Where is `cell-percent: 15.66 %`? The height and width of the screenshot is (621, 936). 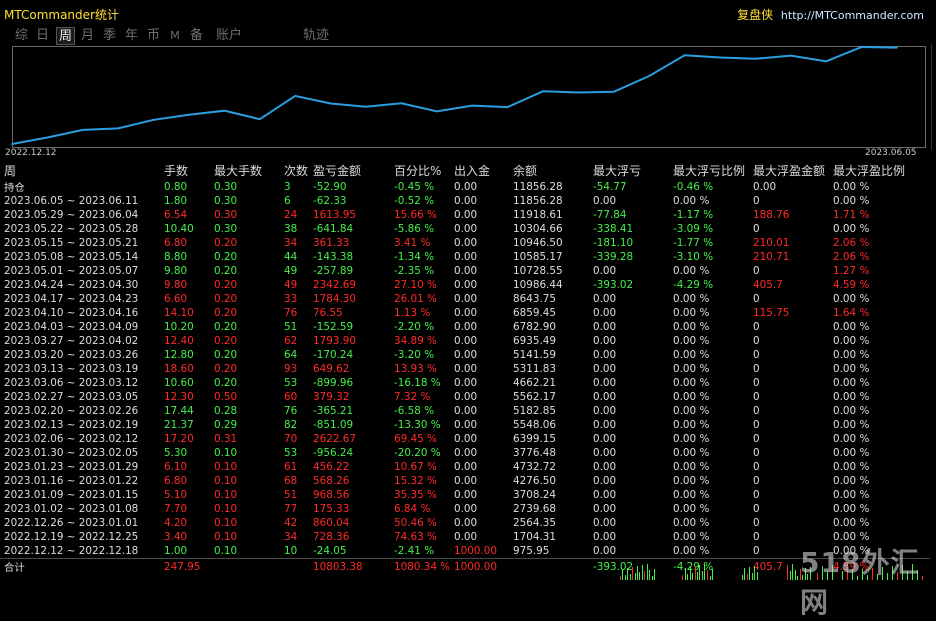 cell-percent: 15.66 % is located at coordinates (415, 215).